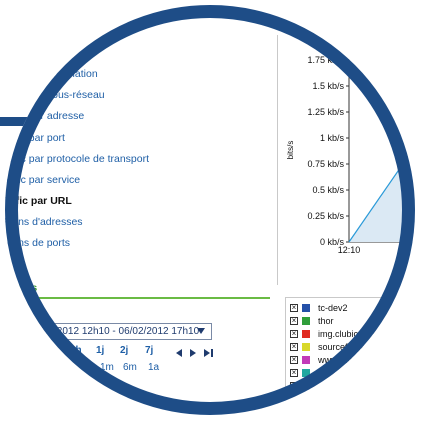 The width and height of the screenshot is (426, 423). I want to click on range-link-7j: 7j, so click(149, 350).